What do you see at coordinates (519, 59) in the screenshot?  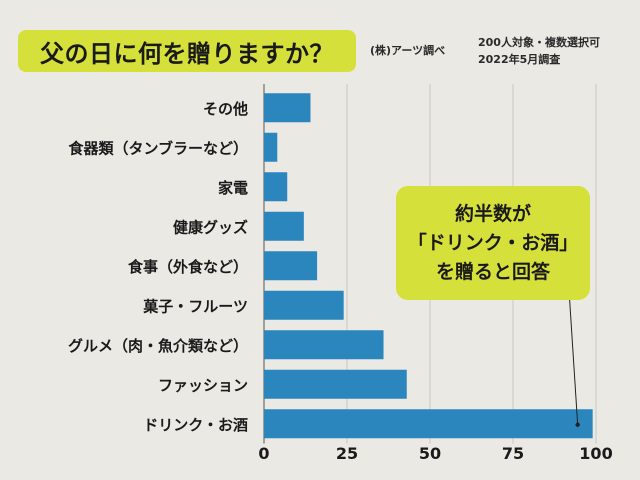 I see `survey-note-line-2: 2022年5月調査` at bounding box center [519, 59].